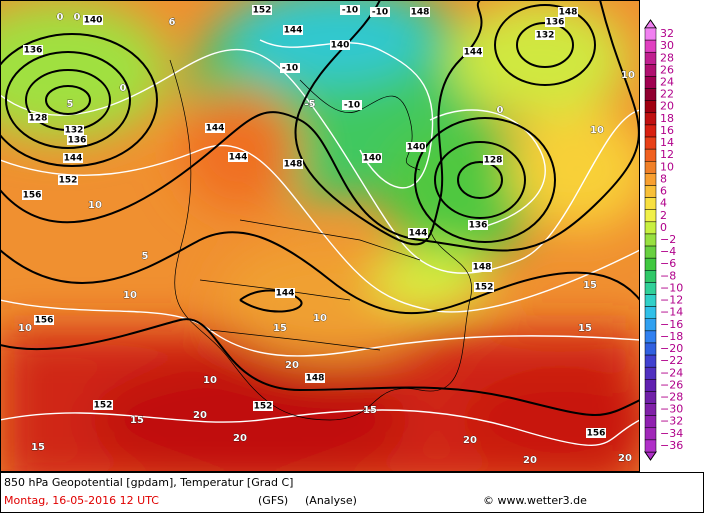  What do you see at coordinates (671, 348) in the screenshot?
I see `colorbar-label: −20` at bounding box center [671, 348].